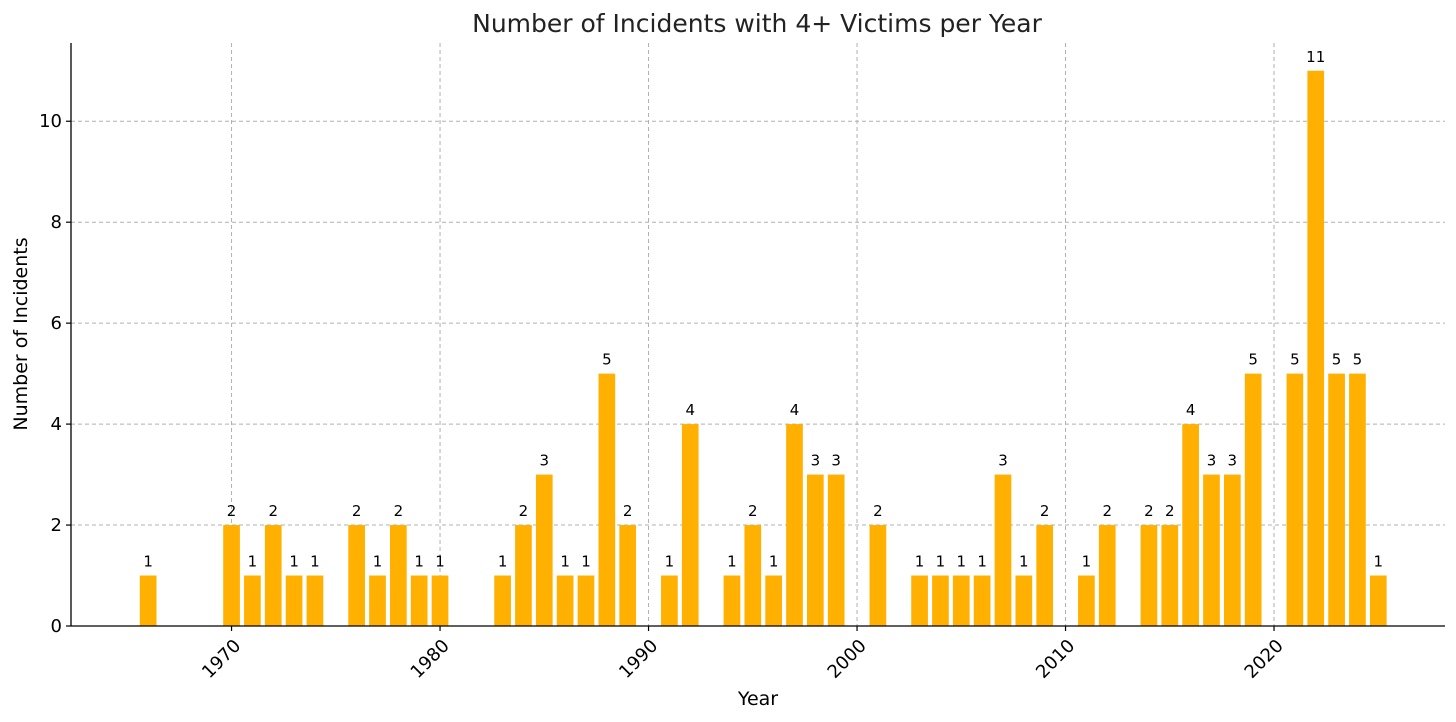  What do you see at coordinates (221, 658) in the screenshot?
I see `x-tick-label: 1970` at bounding box center [221, 658].